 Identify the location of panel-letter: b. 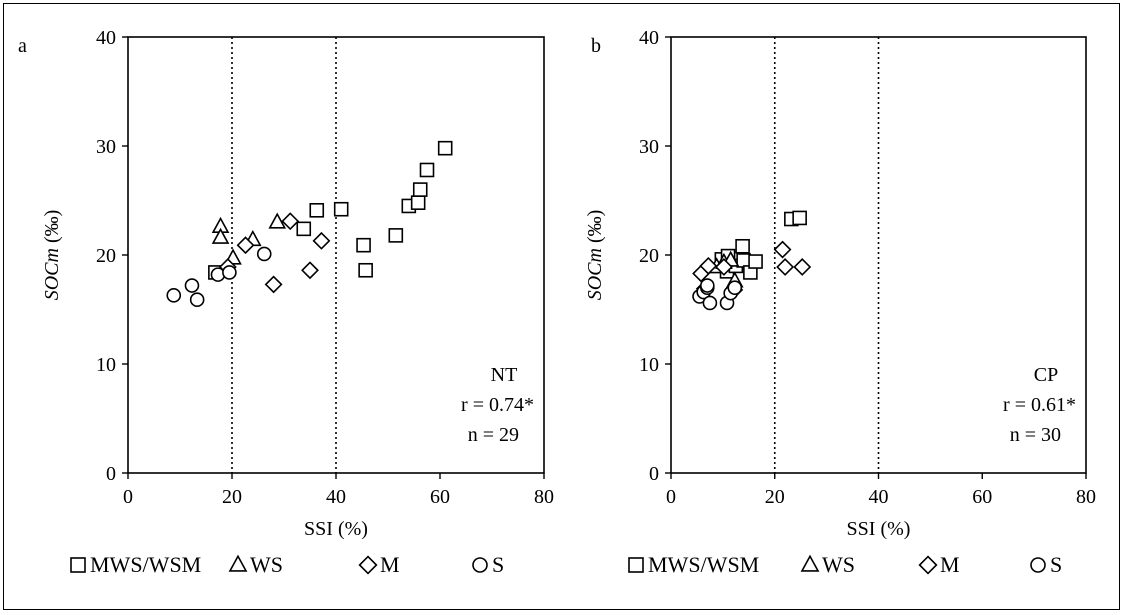
(596, 46).